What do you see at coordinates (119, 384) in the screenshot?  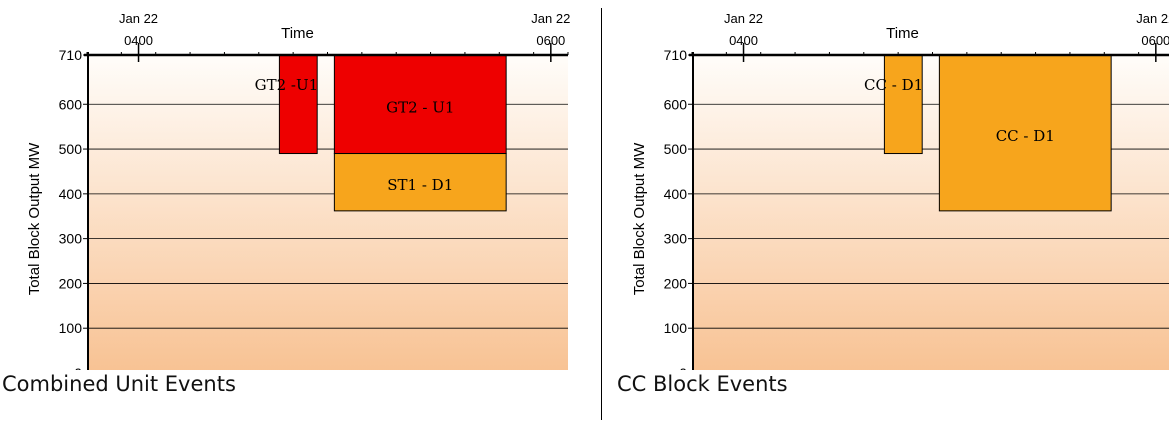 I see `chart-caption: Combined Unit Events` at bounding box center [119, 384].